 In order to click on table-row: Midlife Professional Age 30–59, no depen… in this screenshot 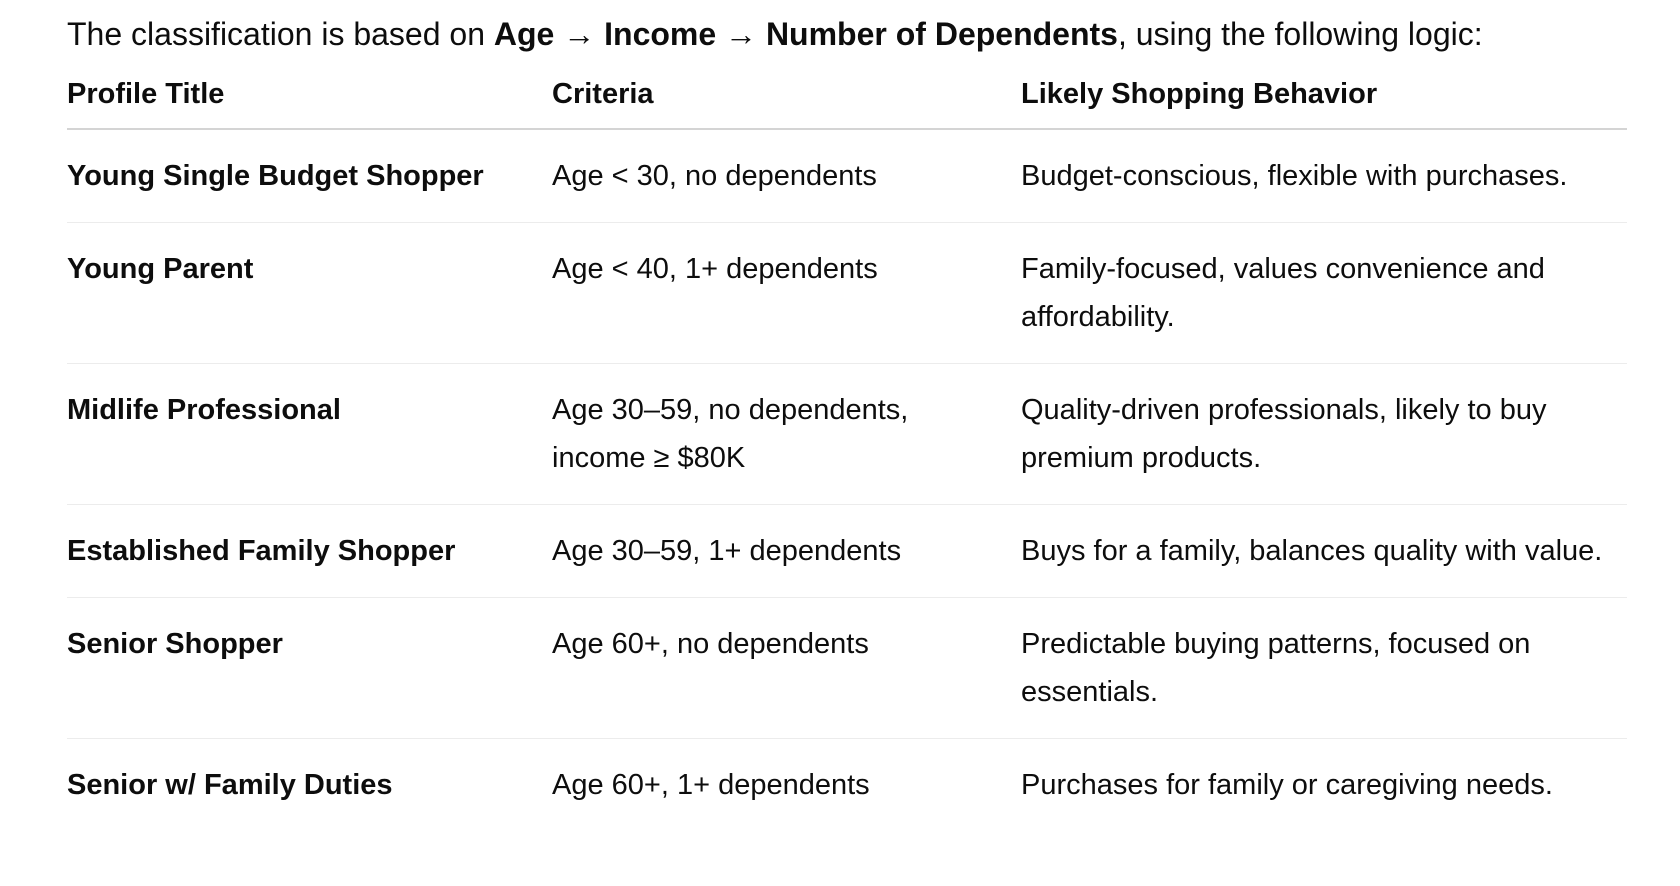, I will do `click(847, 434)`.